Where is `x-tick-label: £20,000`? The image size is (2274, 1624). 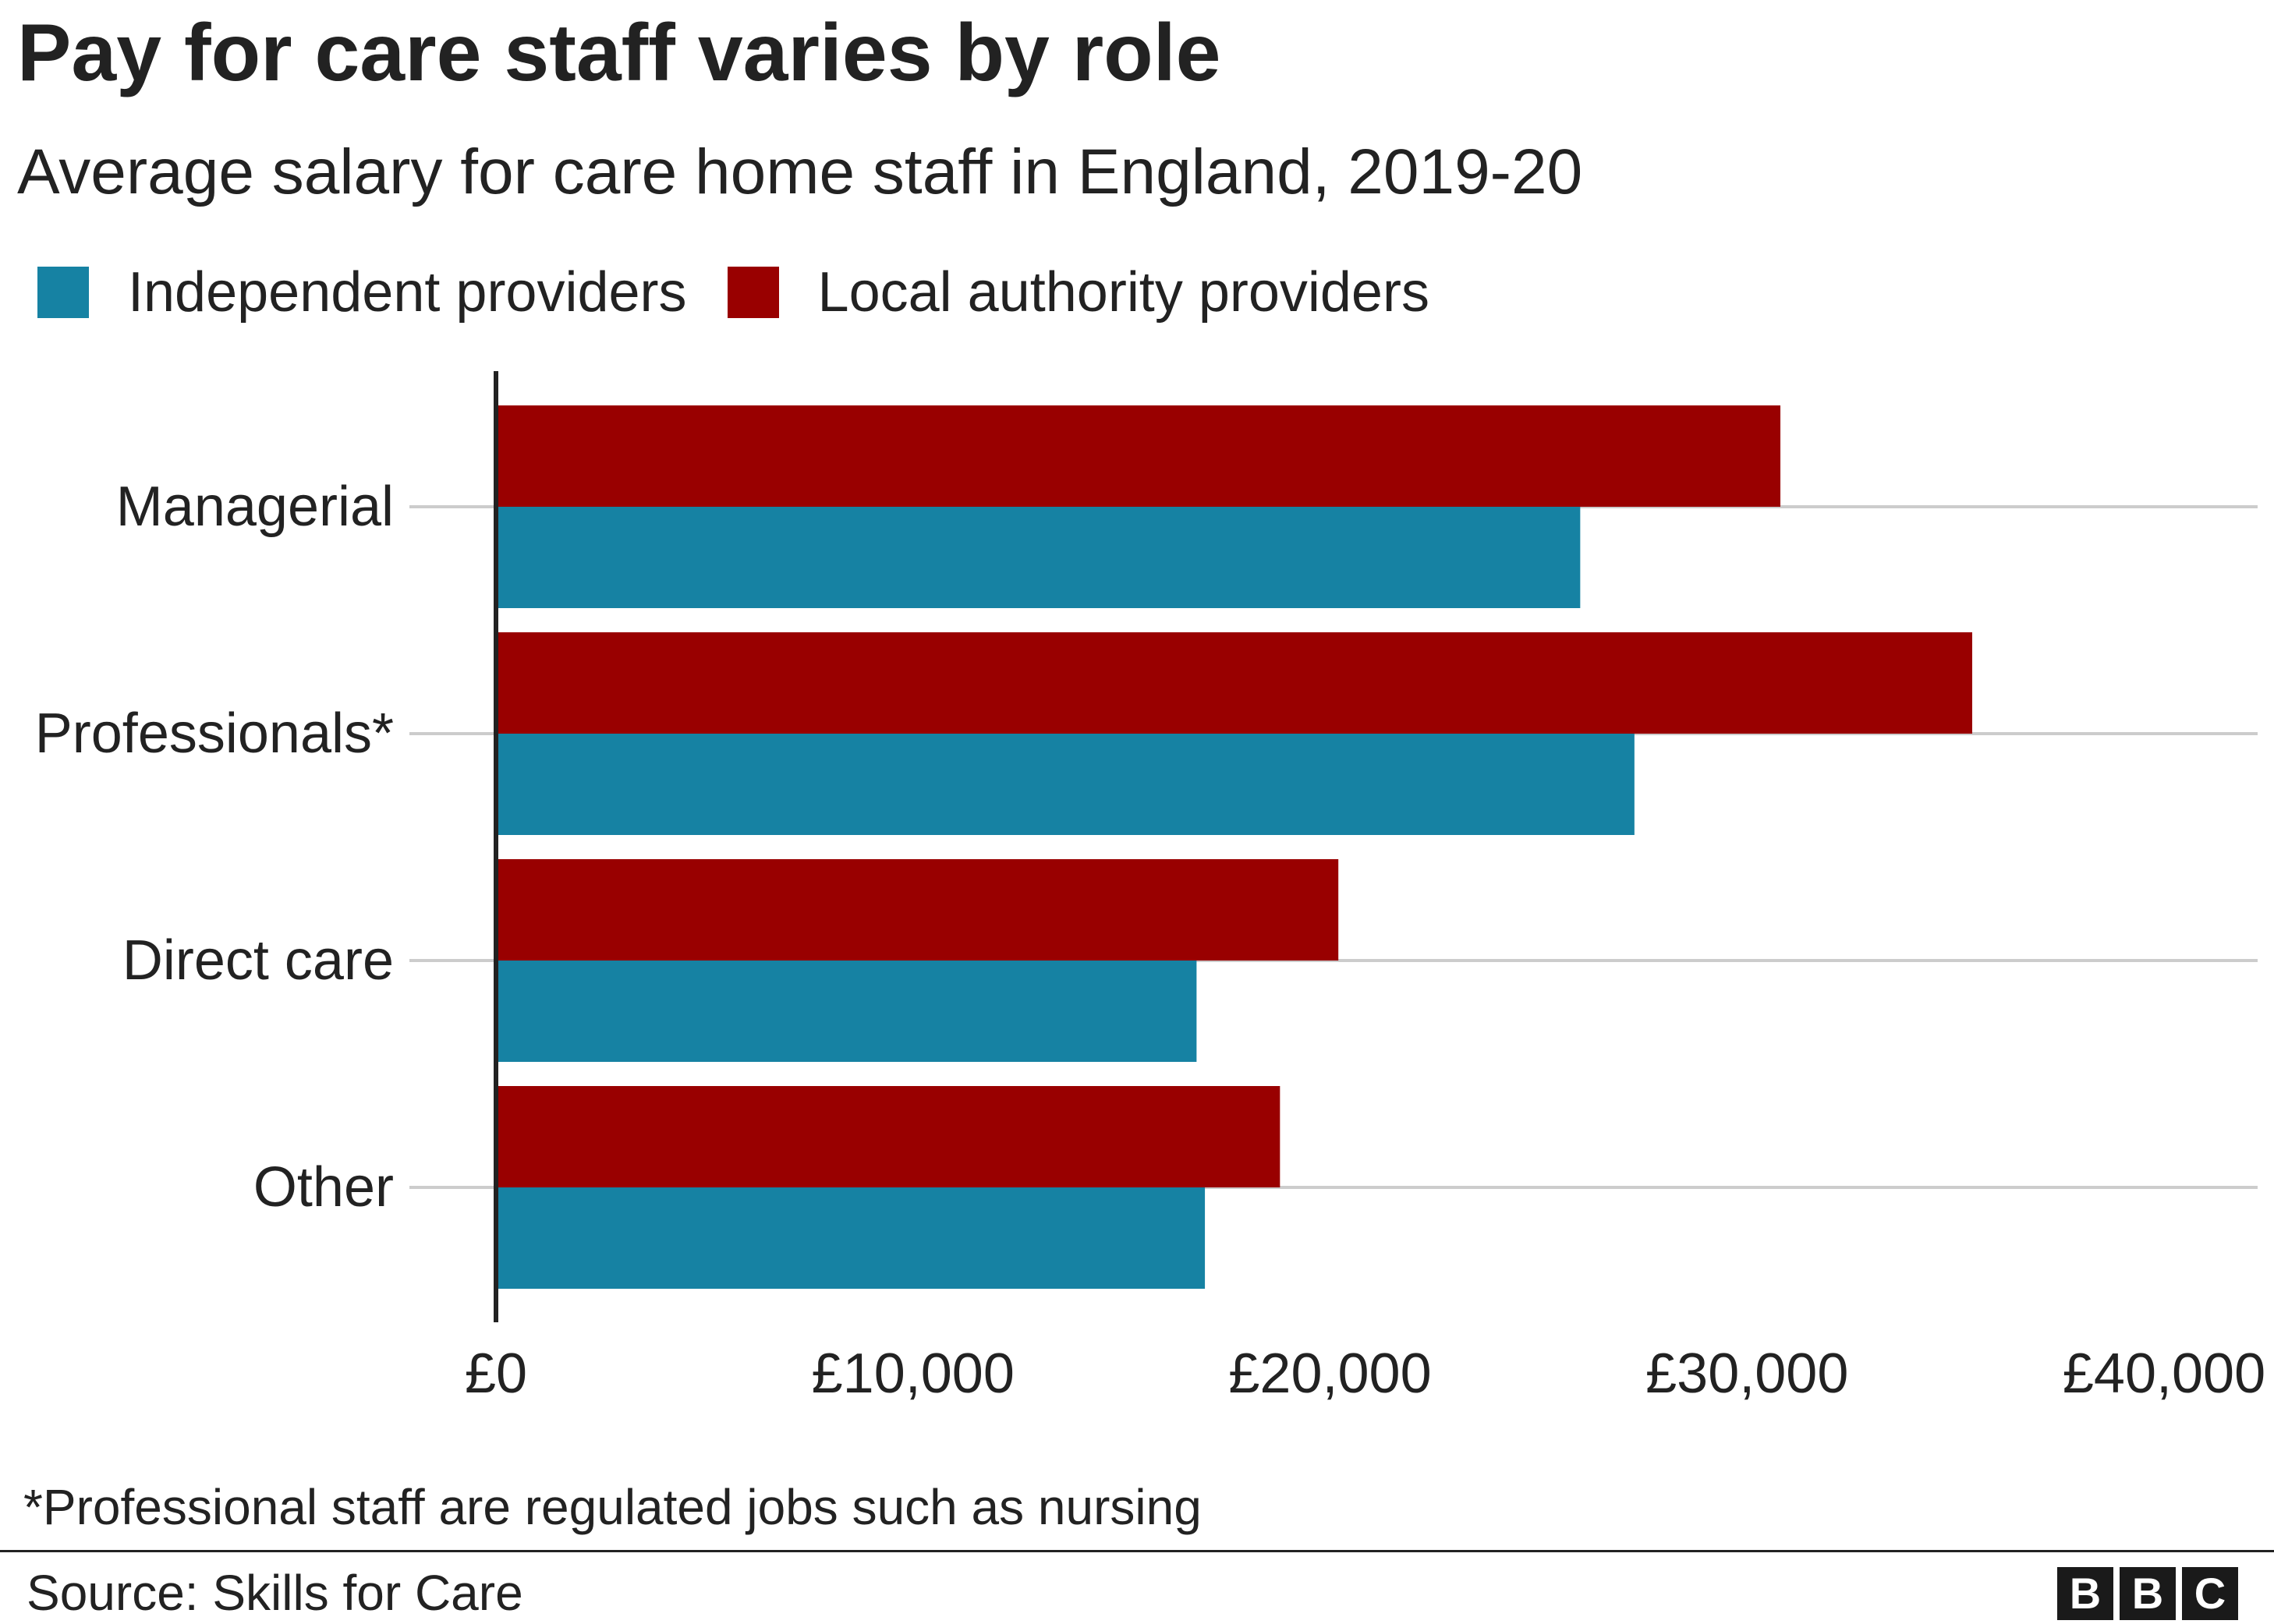
x-tick-label: £20,000 is located at coordinates (1329, 1374).